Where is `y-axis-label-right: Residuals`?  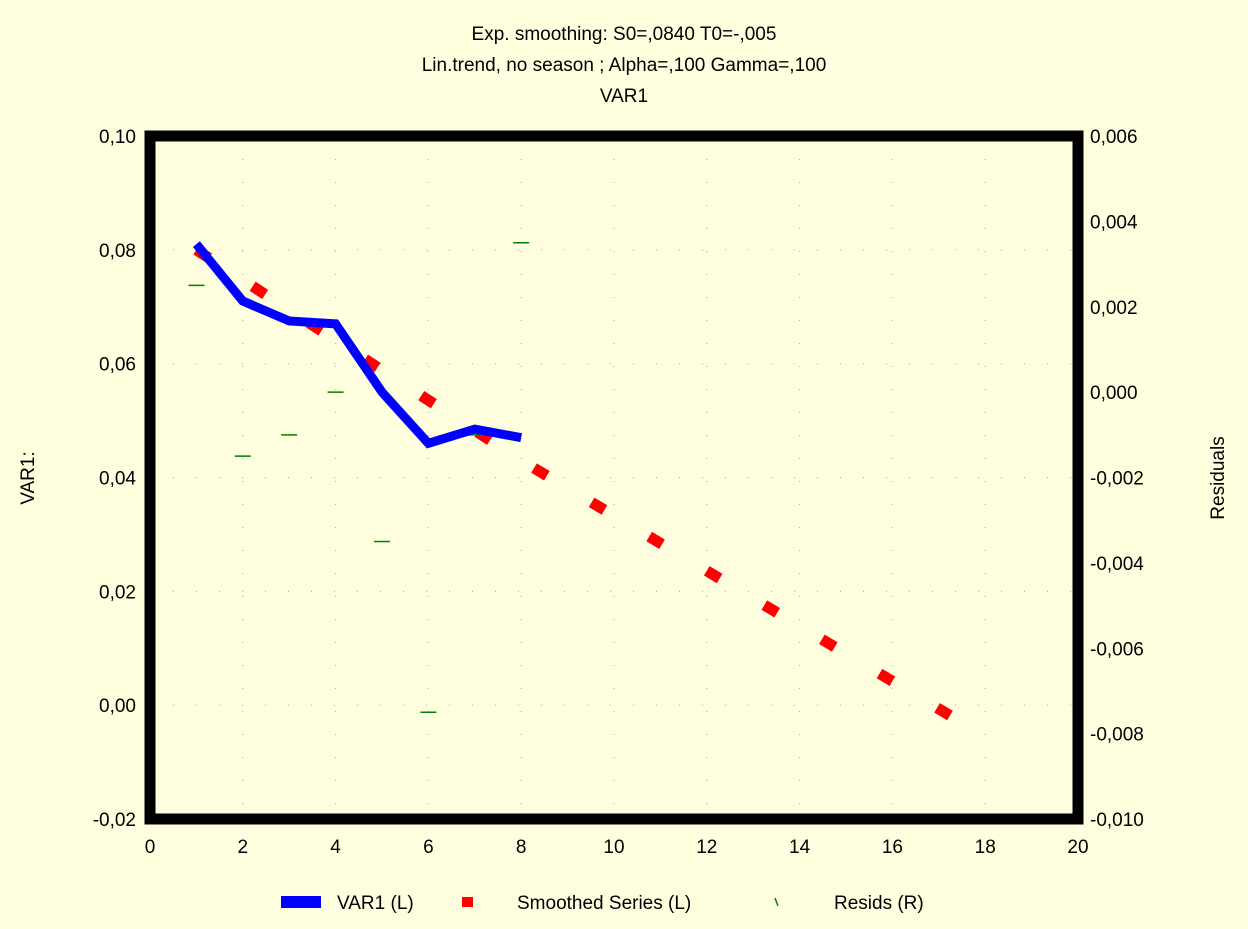
y-axis-label-right: Residuals is located at coordinates (1218, 477).